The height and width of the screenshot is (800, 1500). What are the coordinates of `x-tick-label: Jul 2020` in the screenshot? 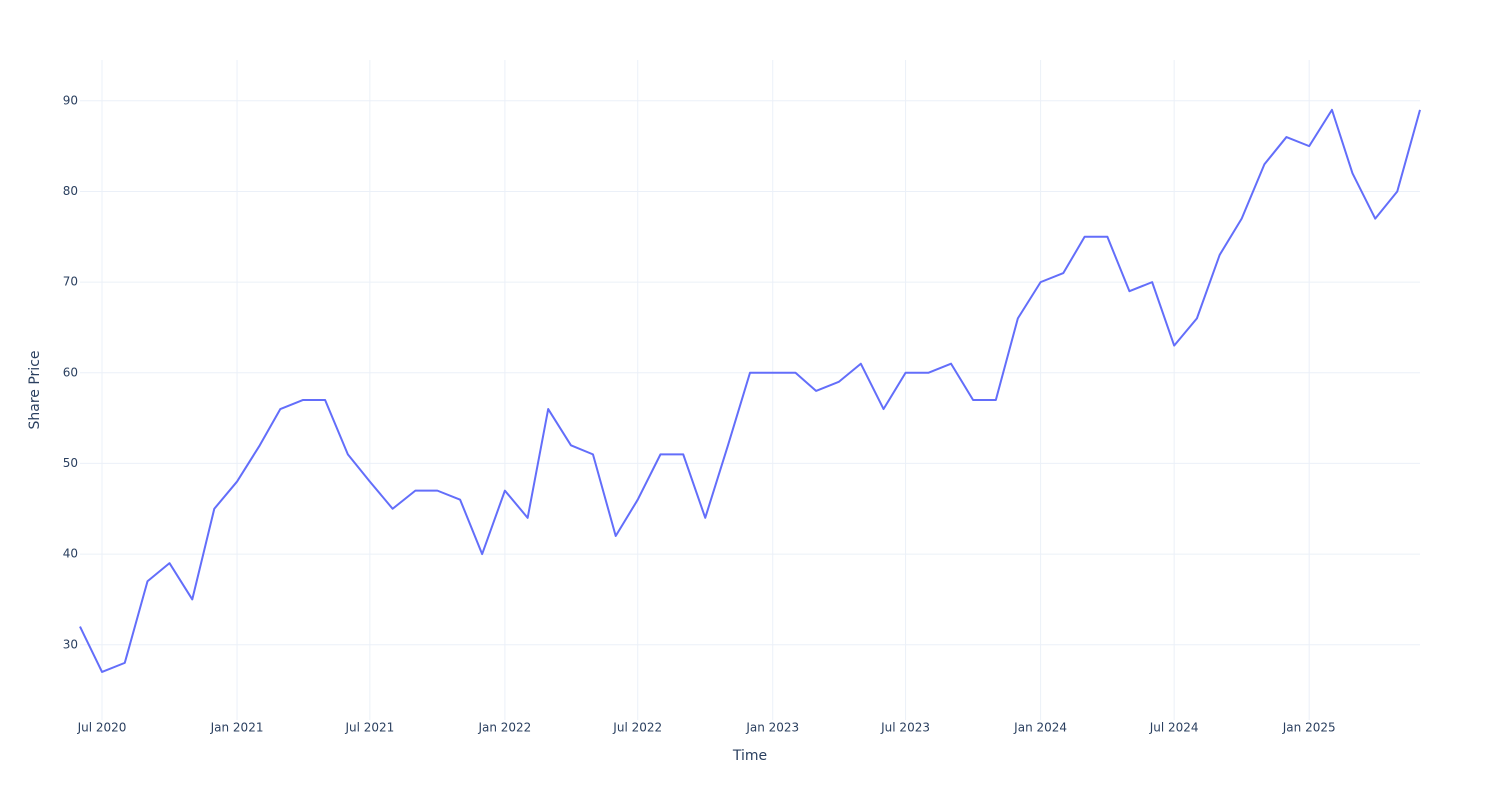 It's located at (102, 728).